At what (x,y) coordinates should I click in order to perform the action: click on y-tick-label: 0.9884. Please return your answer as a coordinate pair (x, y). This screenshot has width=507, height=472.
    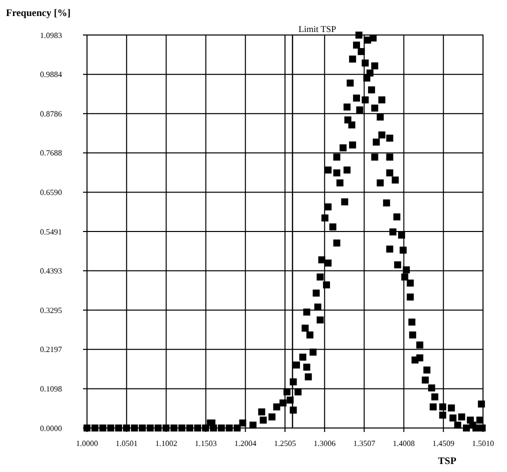
    Looking at the image, I should click on (51, 75).